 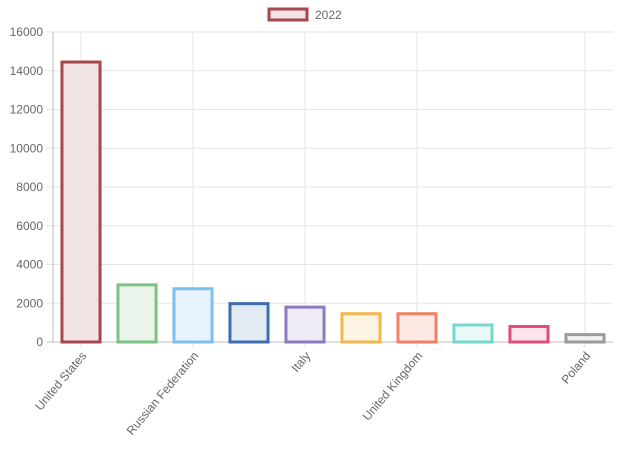 I want to click on y-tick-label: 4000, so click(x=29, y=265).